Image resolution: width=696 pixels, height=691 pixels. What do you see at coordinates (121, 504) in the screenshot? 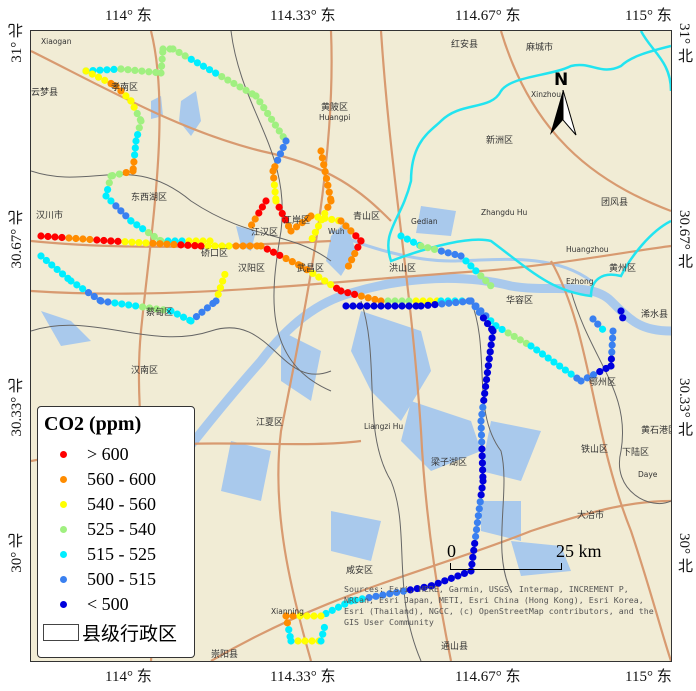
I see `legend-item-label: 540 - 560` at bounding box center [121, 504].